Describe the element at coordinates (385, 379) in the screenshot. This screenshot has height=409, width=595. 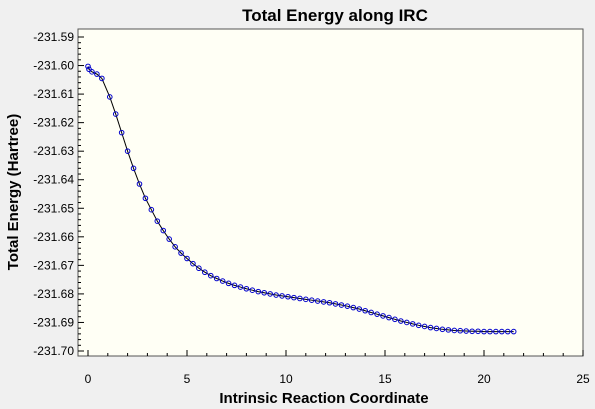
I see `x-tick-label: 15` at that location.